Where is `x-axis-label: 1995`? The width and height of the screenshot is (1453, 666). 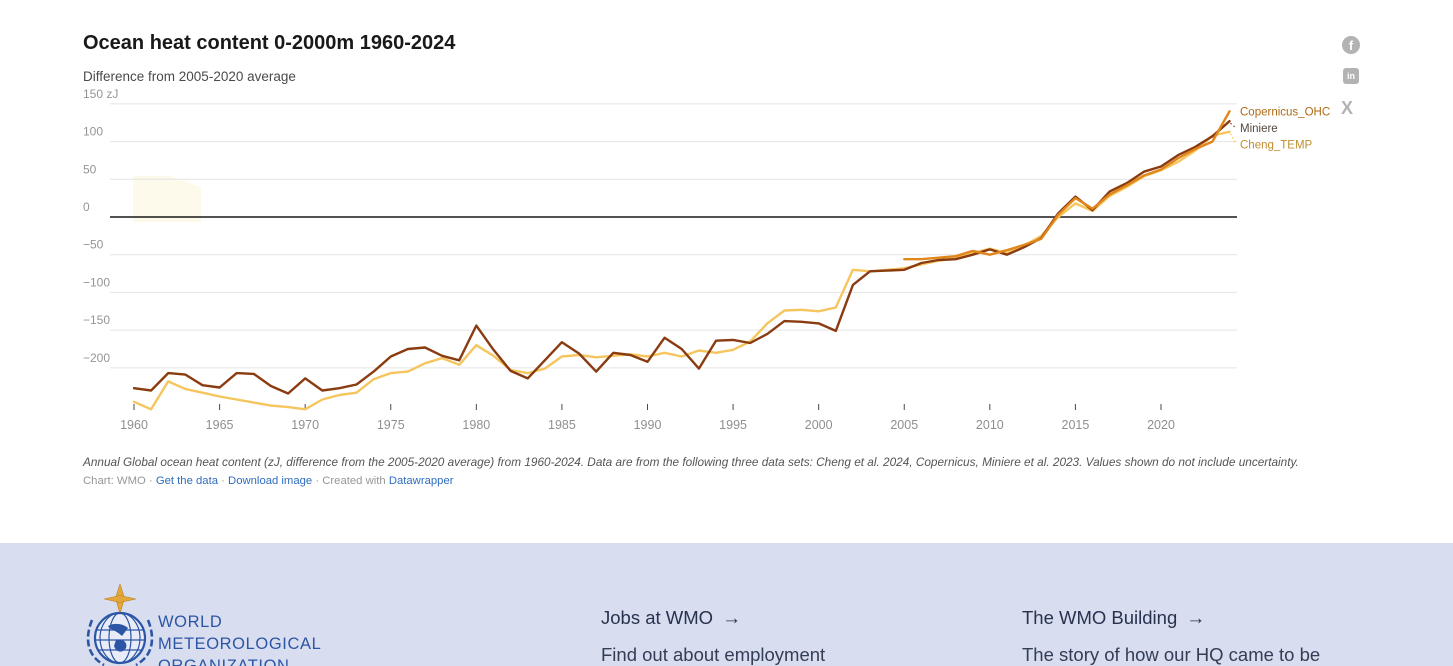
x-axis-label: 1995 is located at coordinates (733, 425).